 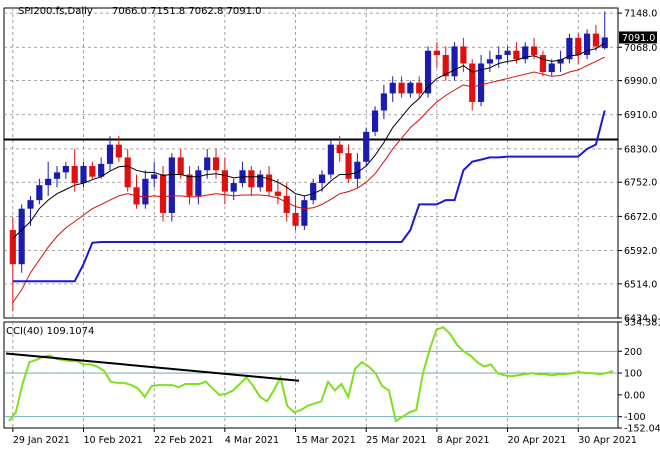 I want to click on price-tick-label: 6592.0, so click(x=640, y=251).